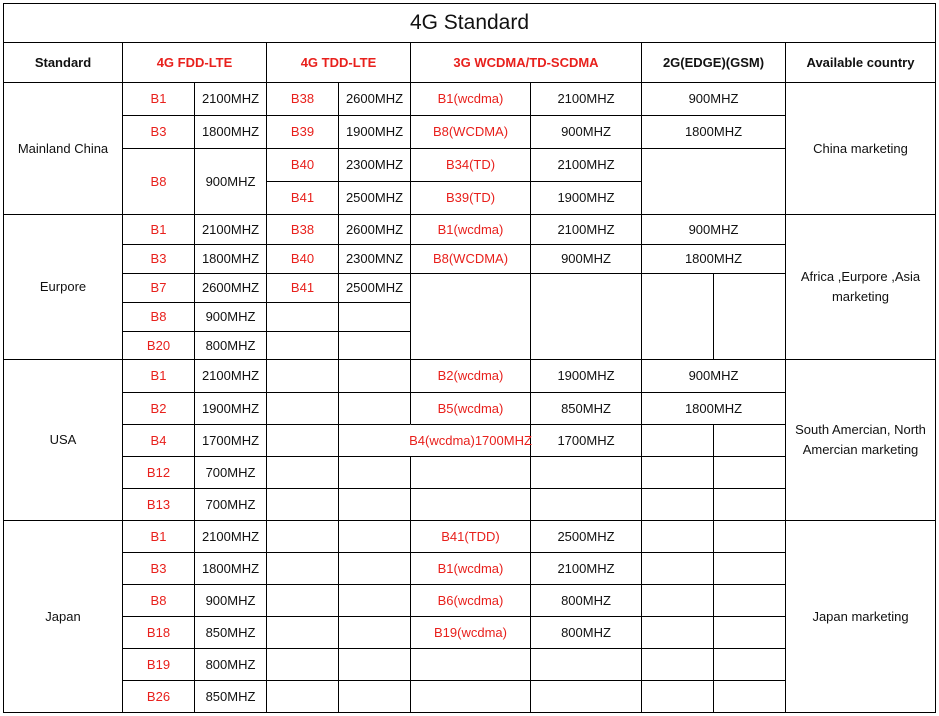 This screenshot has height=716, width=939. I want to click on cell-text: B40, so click(302, 164).